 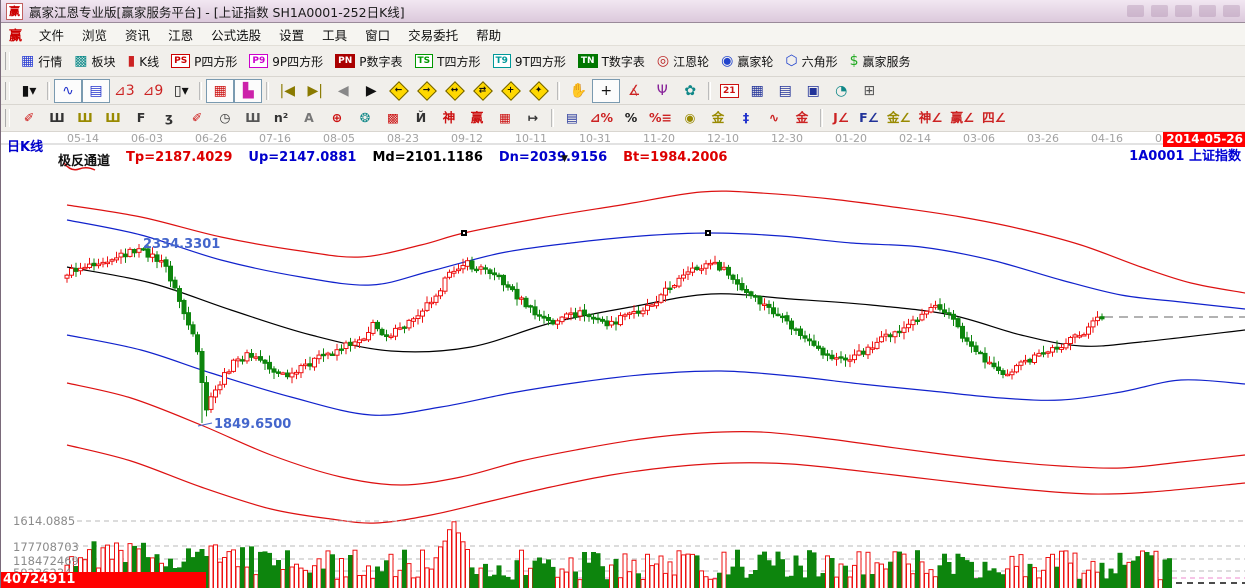 I want to click on wave-tool-button: ∿, so click(x=774, y=118).